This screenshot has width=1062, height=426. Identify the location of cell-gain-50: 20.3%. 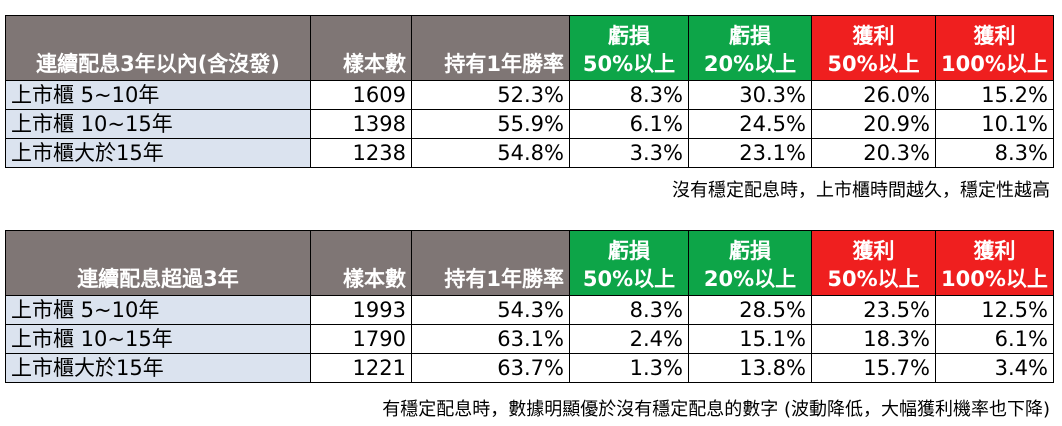
(873, 153).